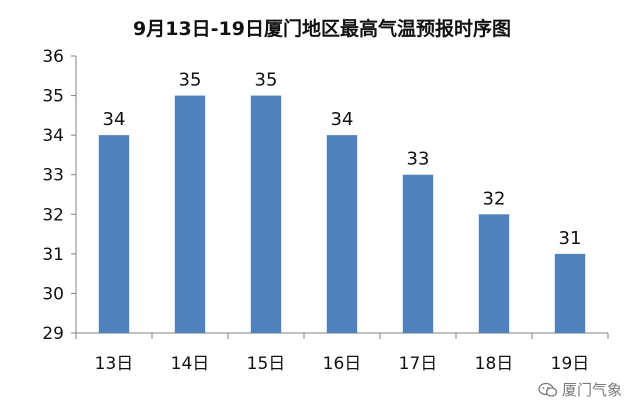 Image resolution: width=640 pixels, height=410 pixels. Describe the element at coordinates (342, 364) in the screenshot. I see `x-tick-label: 16日` at that location.